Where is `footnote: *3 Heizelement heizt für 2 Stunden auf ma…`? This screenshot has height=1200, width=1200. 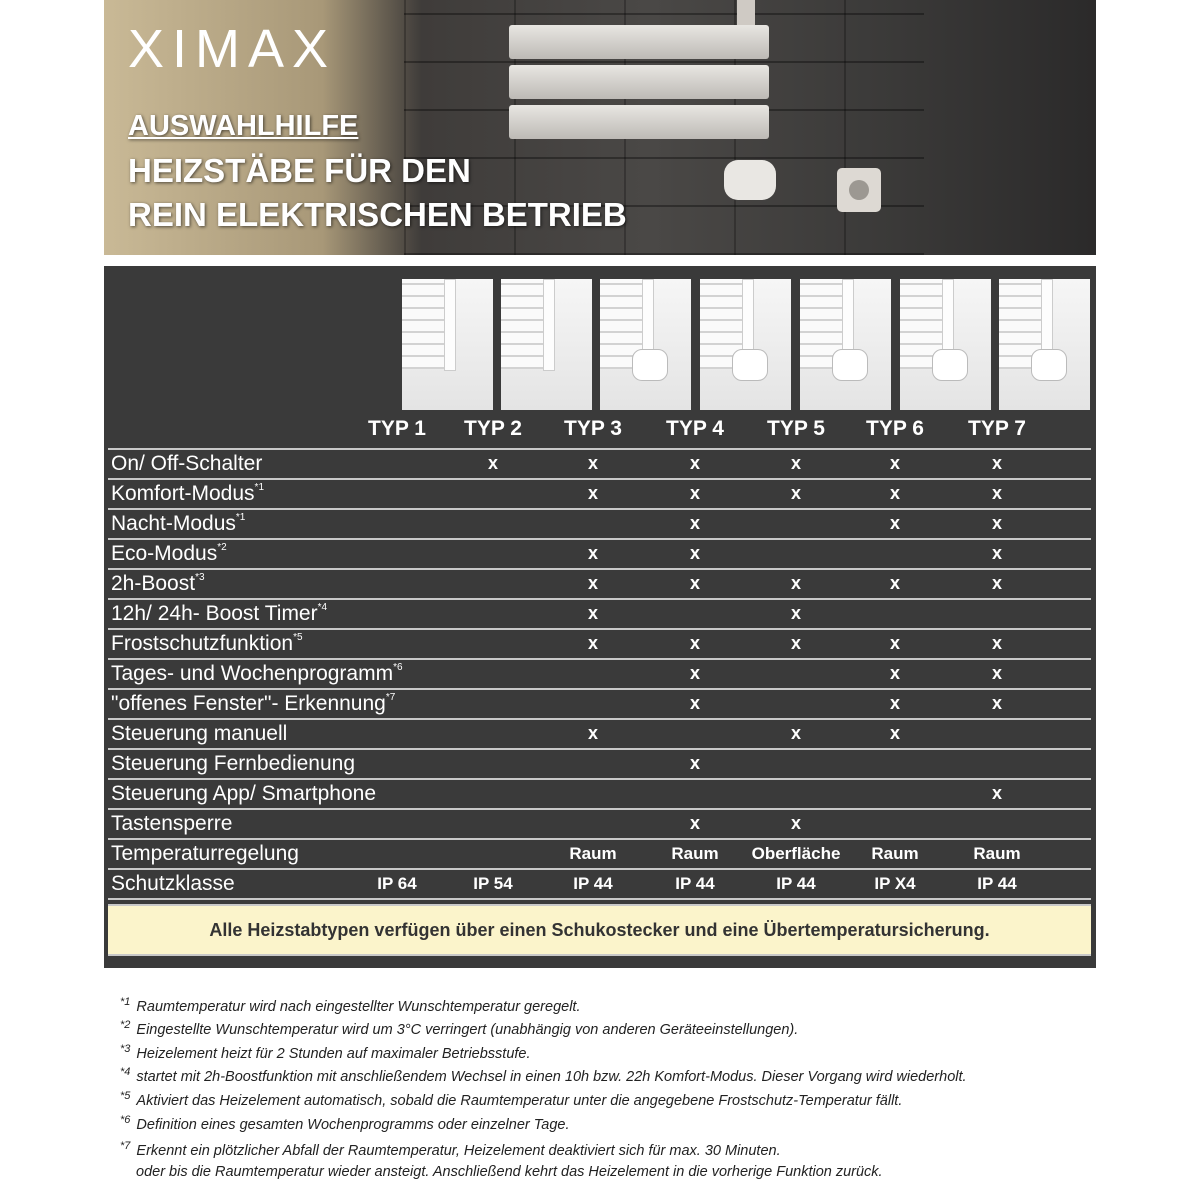 footnote: *3 Heizelement heizt für 2 Stunden auf ma… is located at coordinates (325, 1052).